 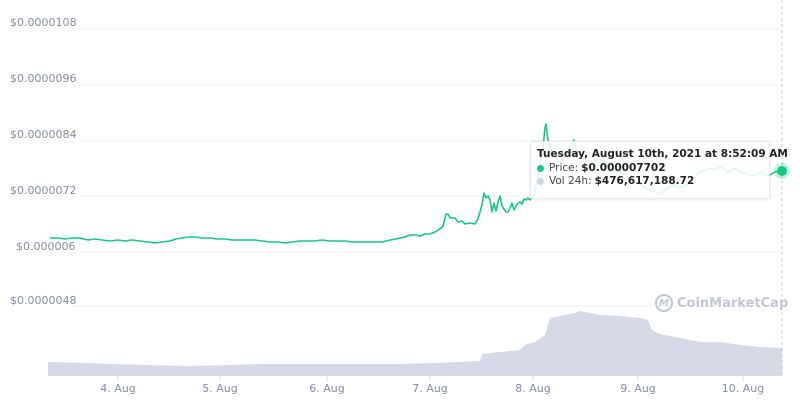 What do you see at coordinates (43, 300) in the screenshot?
I see `y-axis-label: $0.0000048` at bounding box center [43, 300].